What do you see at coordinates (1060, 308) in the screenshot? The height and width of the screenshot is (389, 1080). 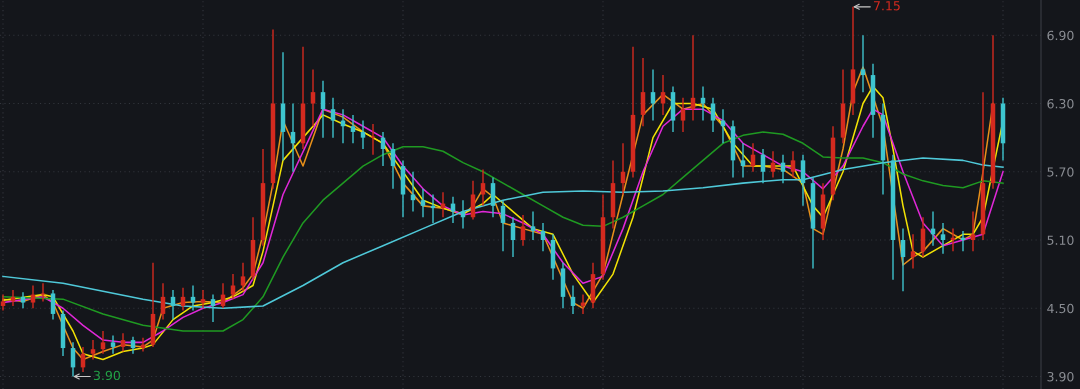 I see `y-tick-label: 4.50` at bounding box center [1060, 308].